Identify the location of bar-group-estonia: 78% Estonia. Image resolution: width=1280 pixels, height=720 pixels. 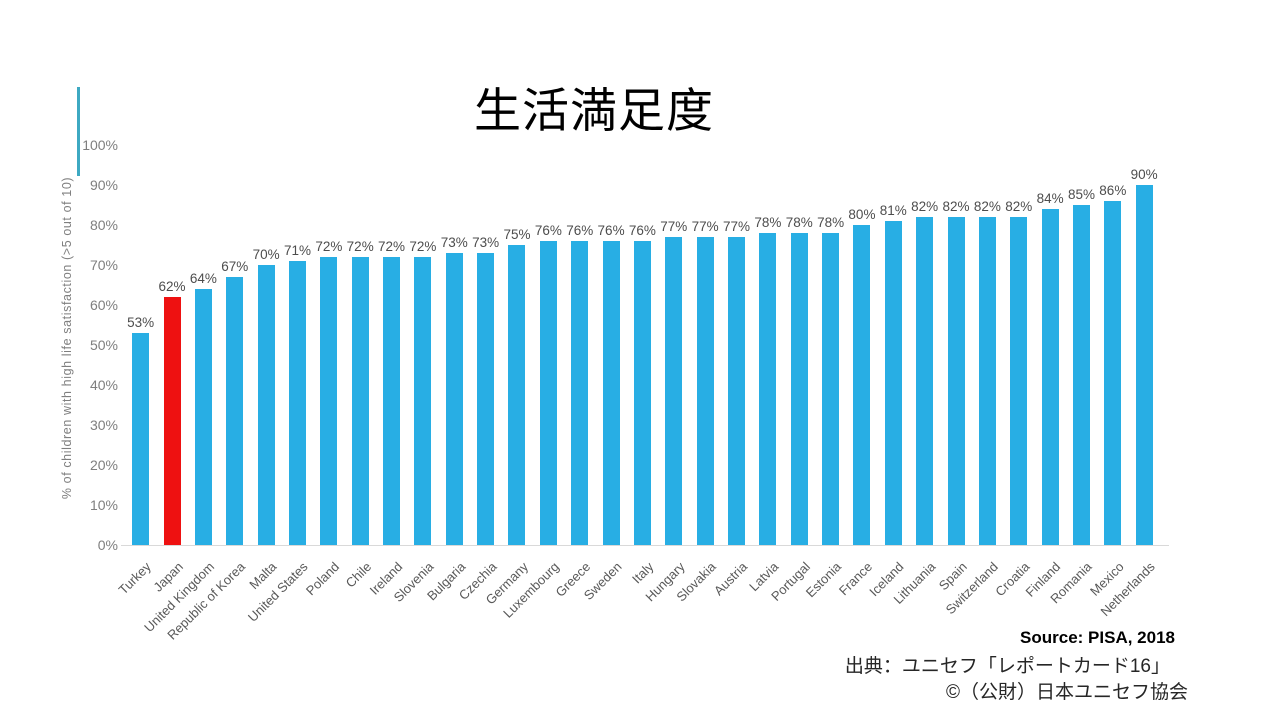
(824, 372).